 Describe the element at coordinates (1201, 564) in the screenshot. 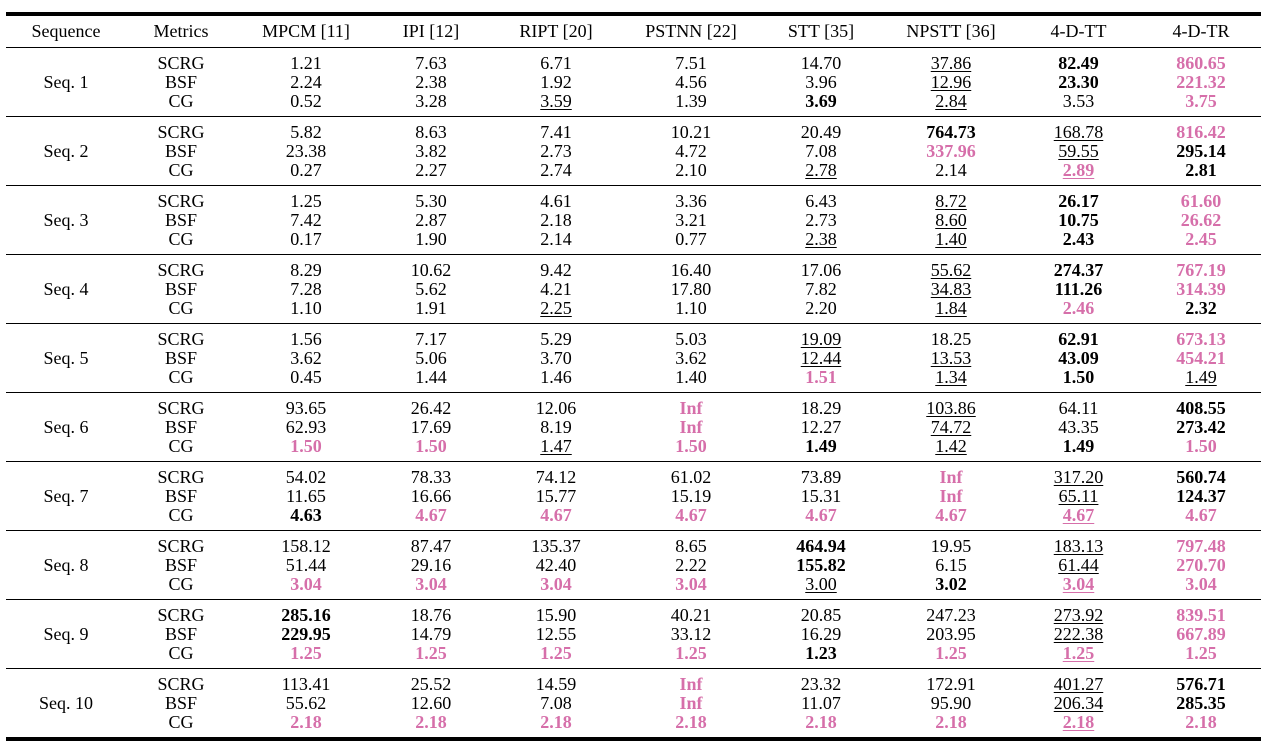

I see `metric-value: 270.70` at that location.